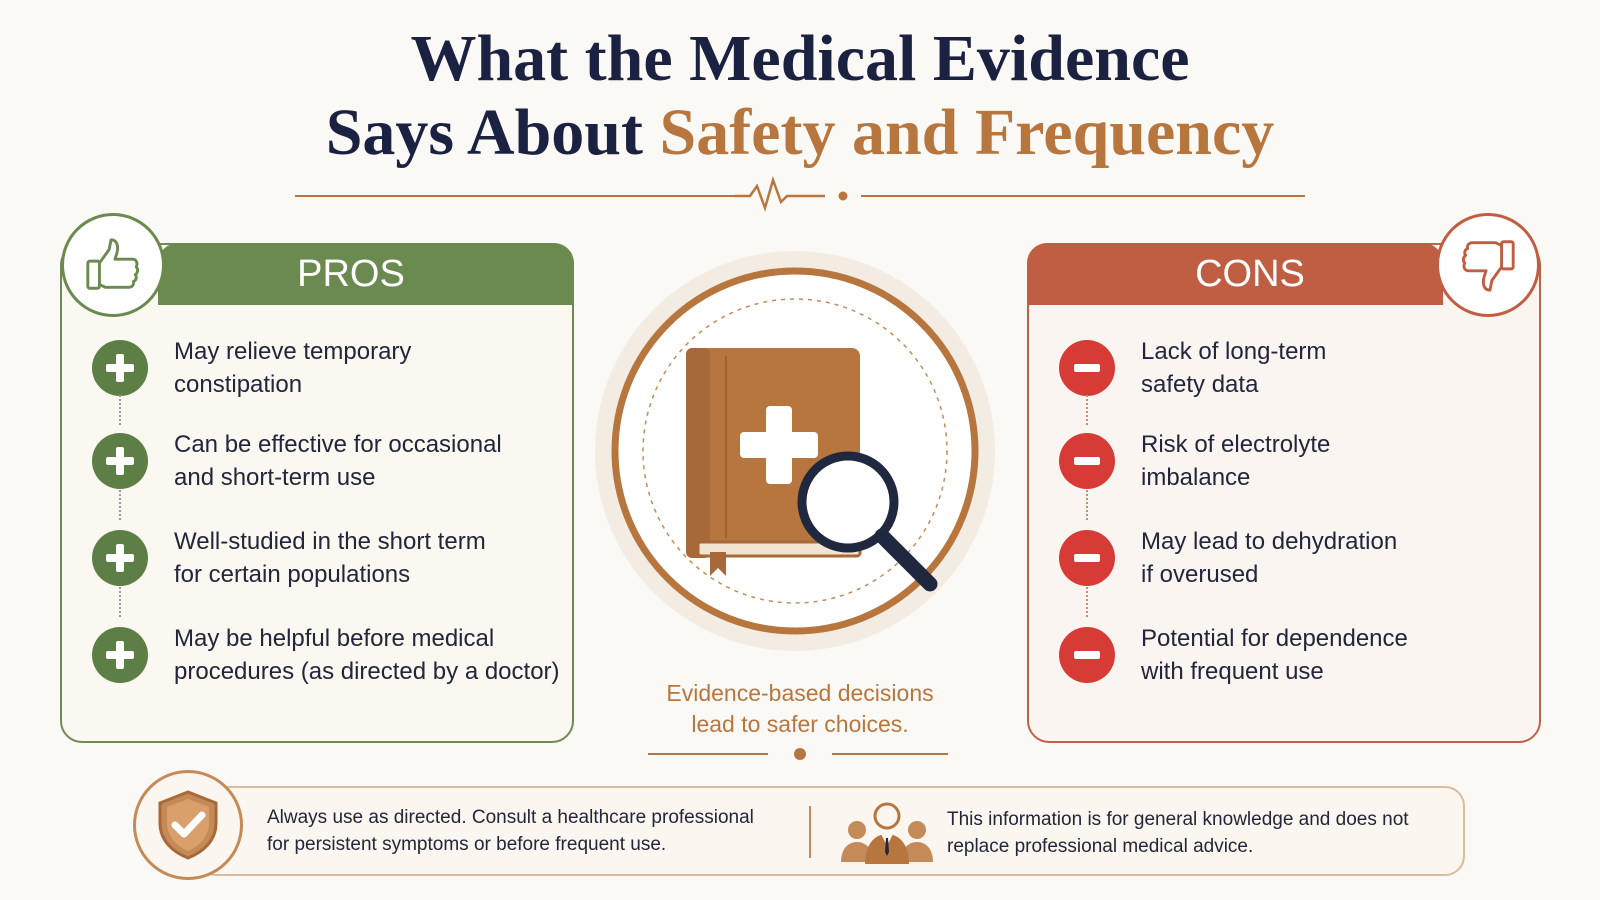 This screenshot has width=1600, height=900. What do you see at coordinates (188, 825) in the screenshot?
I see `shield-check-icon` at bounding box center [188, 825].